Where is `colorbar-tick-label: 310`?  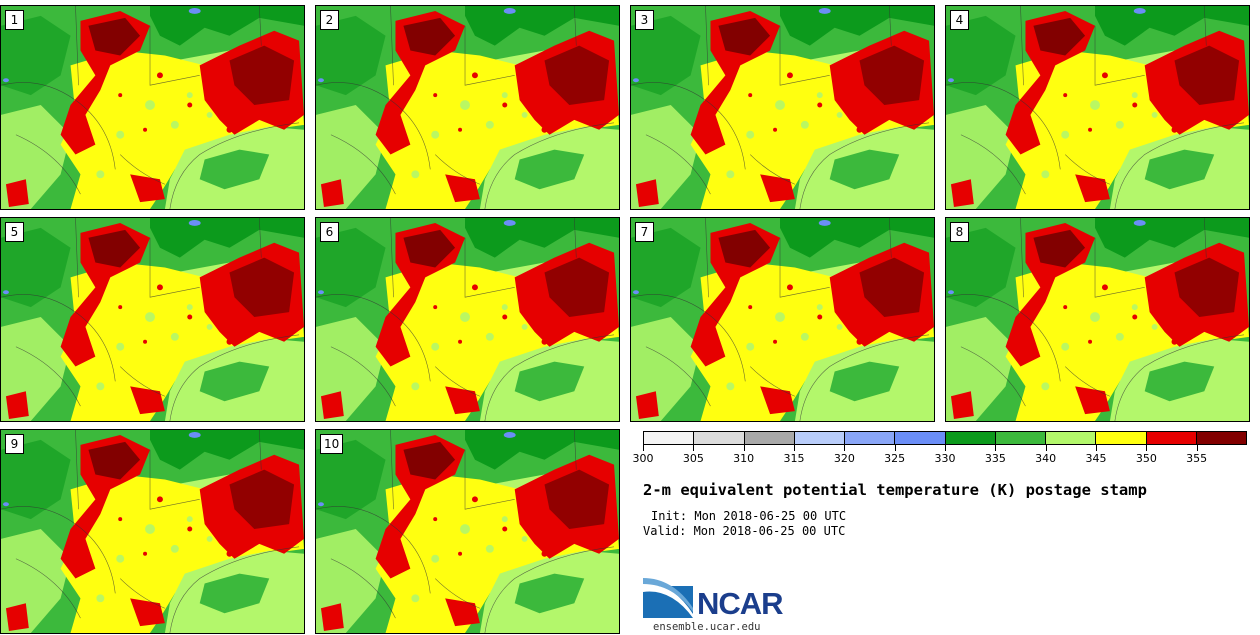 colorbar-tick-label: 310 is located at coordinates (744, 458).